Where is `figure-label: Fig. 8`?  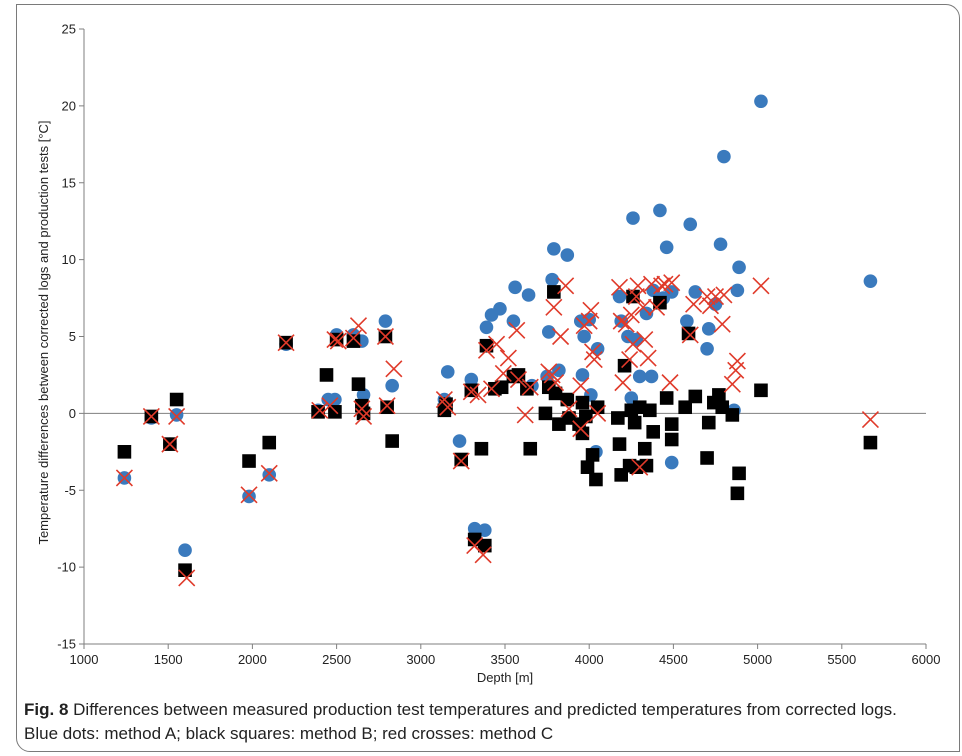
figure-label: Fig. 8 is located at coordinates (46, 709).